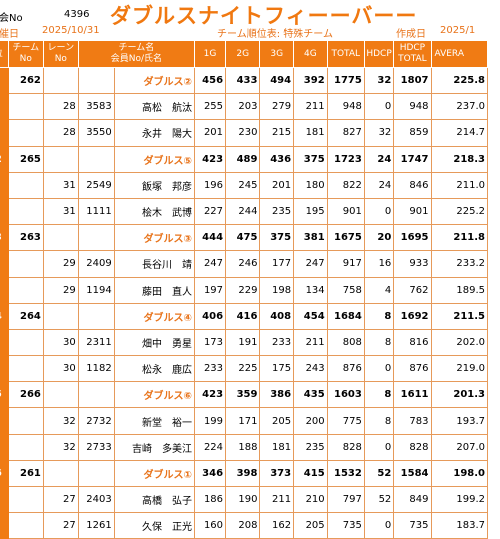 This screenshot has width=500, height=539. What do you see at coordinates (60, 447) in the screenshot?
I see `lane-cell: 32` at bounding box center [60, 447].